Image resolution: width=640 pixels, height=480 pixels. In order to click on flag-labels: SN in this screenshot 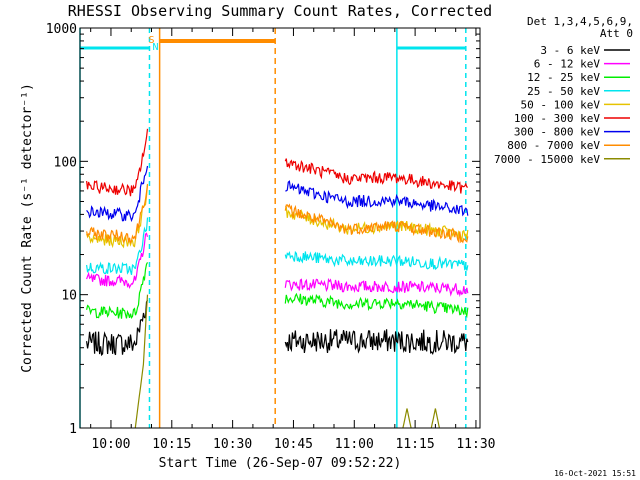, I will do `click(153, 44)`.